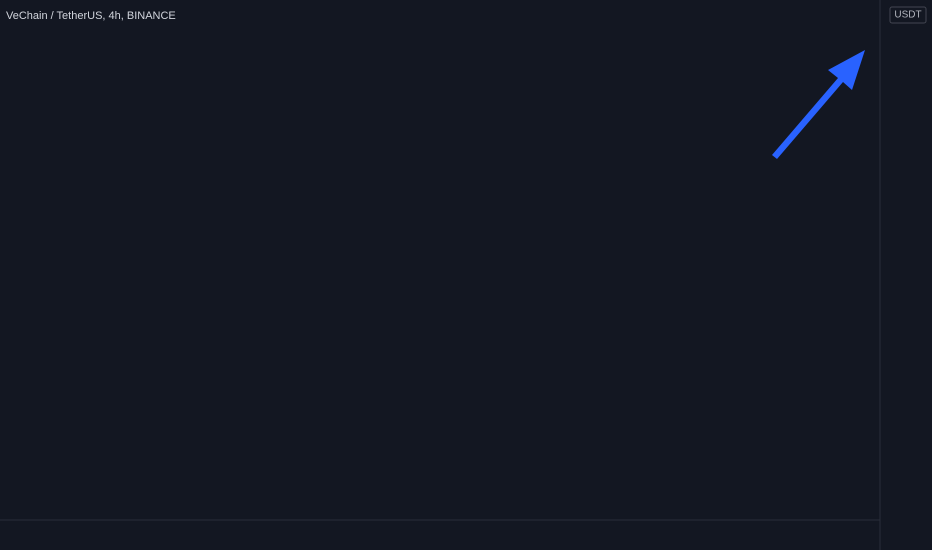  I want to click on arrow, so click(818, 104).